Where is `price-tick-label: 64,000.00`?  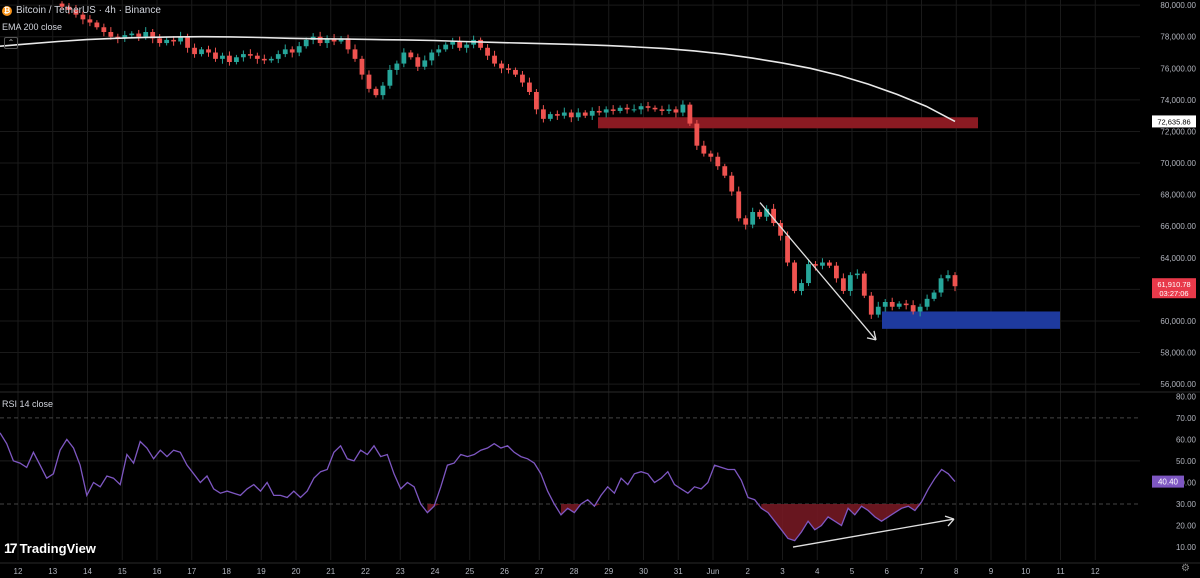
price-tick-label: 64,000.00 is located at coordinates (1178, 258).